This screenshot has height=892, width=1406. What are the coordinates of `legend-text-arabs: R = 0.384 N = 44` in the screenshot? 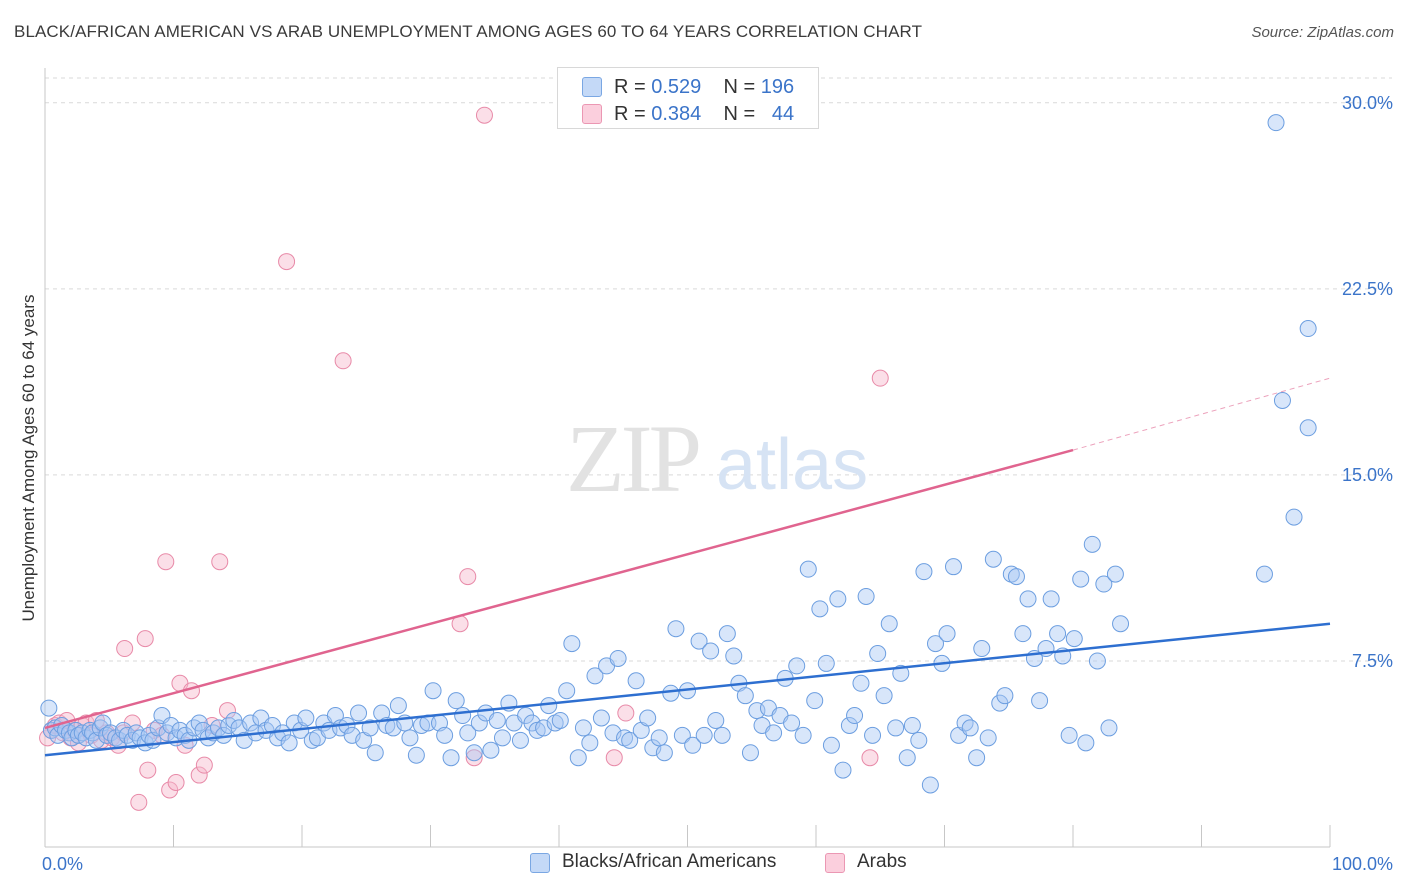 It's located at (704, 114).